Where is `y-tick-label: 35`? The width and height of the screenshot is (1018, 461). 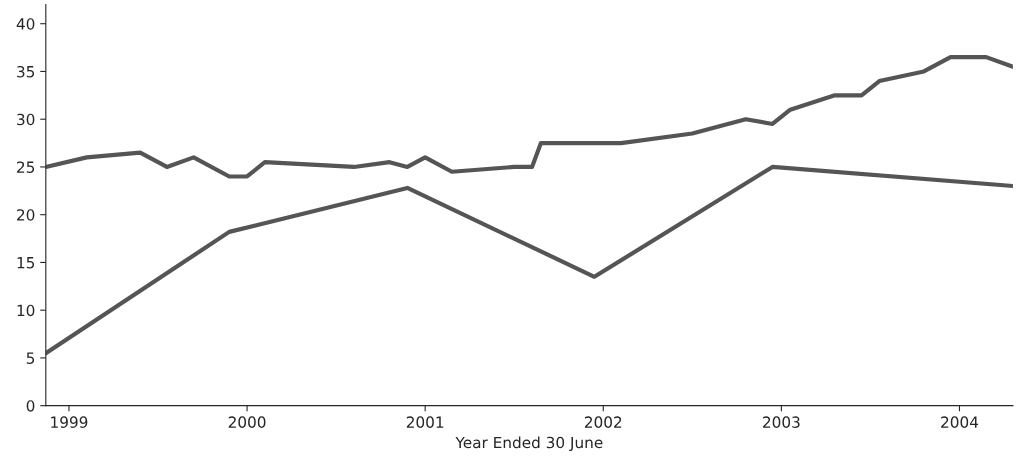 y-tick-label: 35 is located at coordinates (26, 71).